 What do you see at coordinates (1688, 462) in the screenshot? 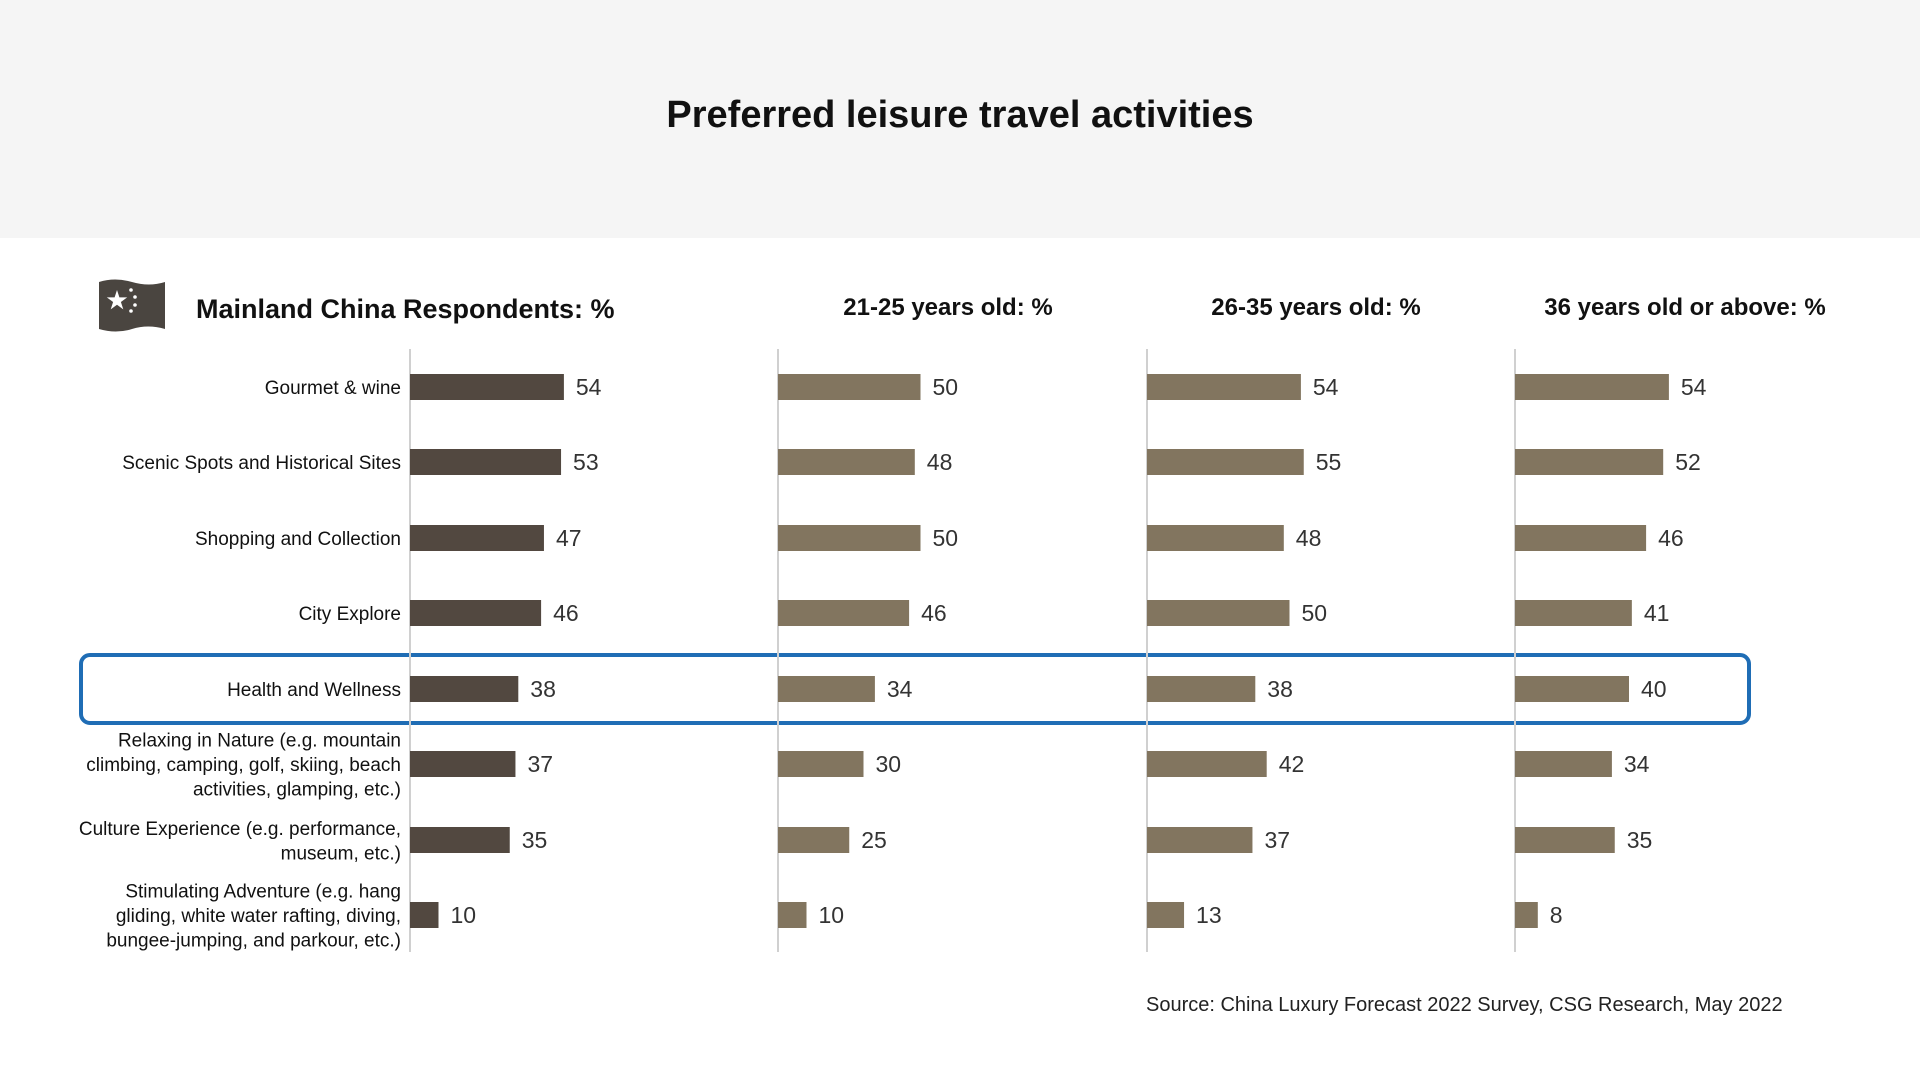
I see `value-label: 52` at bounding box center [1688, 462].